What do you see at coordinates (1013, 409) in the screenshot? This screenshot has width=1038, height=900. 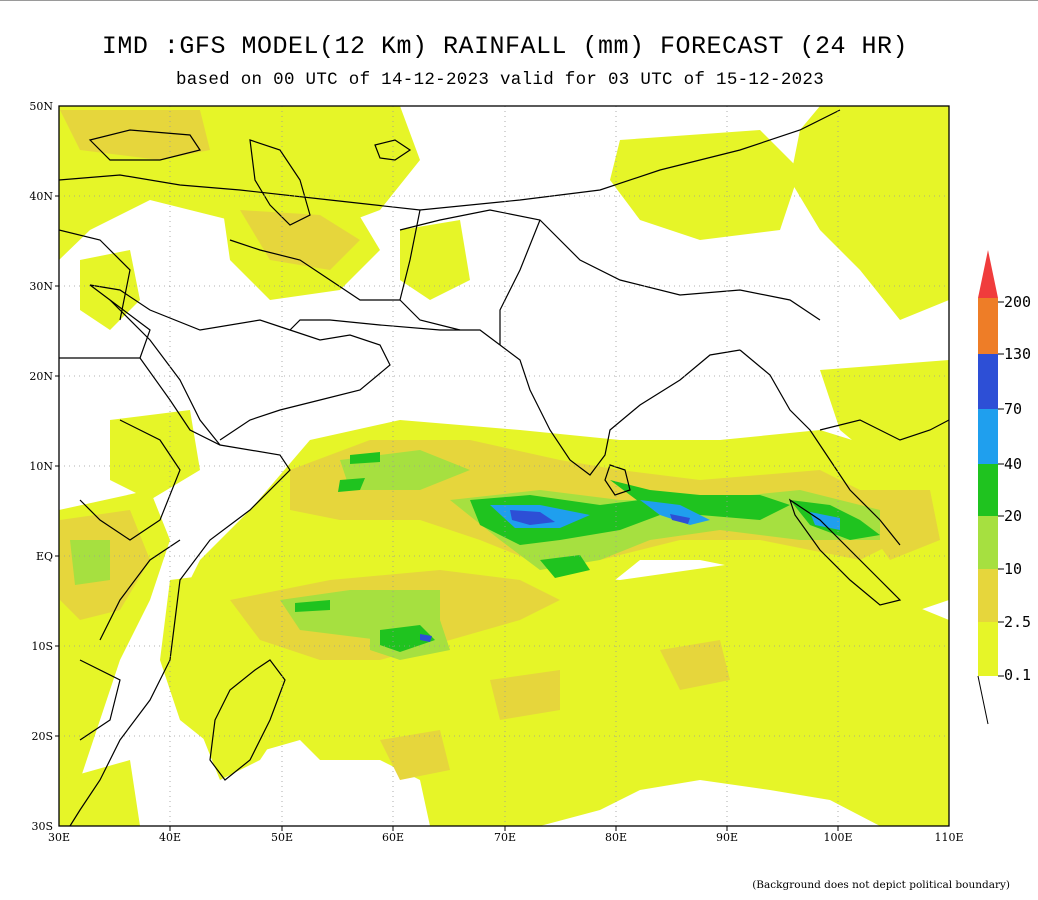 I see `colorbar-label: 70` at bounding box center [1013, 409].